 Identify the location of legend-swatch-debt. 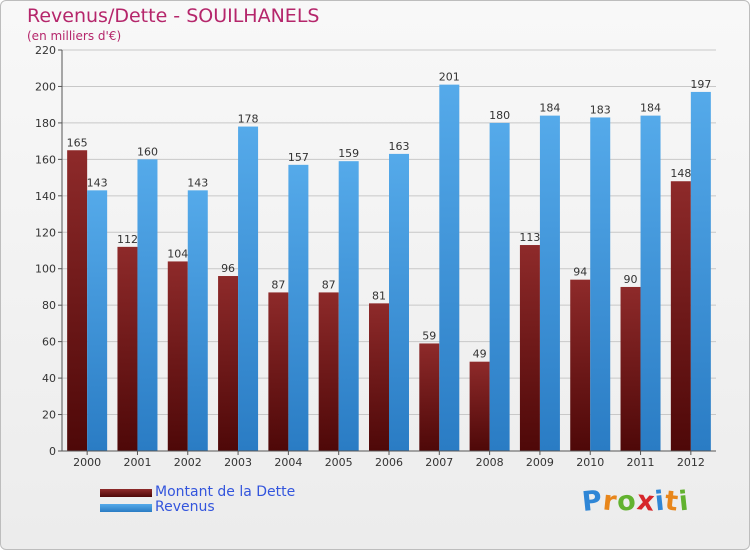
(126, 493).